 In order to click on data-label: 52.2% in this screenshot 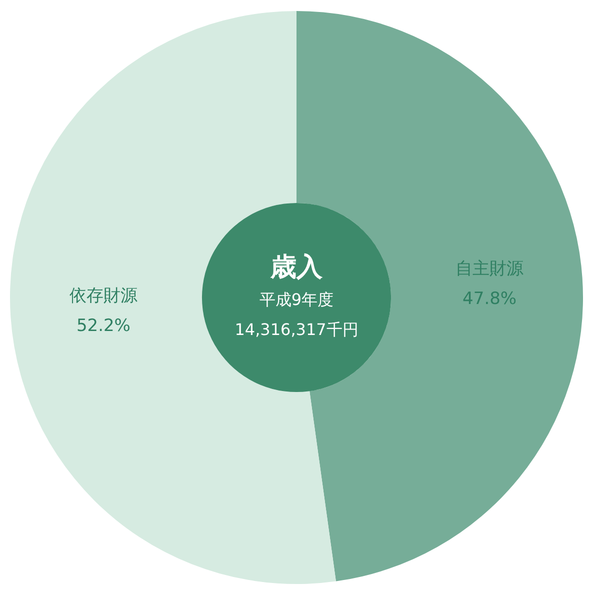, I will do `click(103, 326)`.